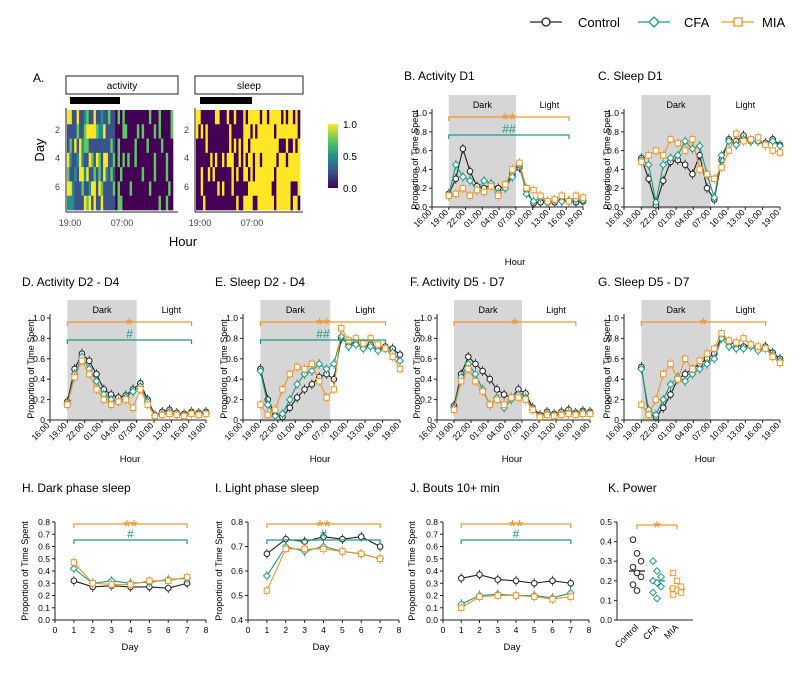 The image size is (800, 698). What do you see at coordinates (249, 86) in the screenshot?
I see `heatmap-sleep-title: sleep` at bounding box center [249, 86].